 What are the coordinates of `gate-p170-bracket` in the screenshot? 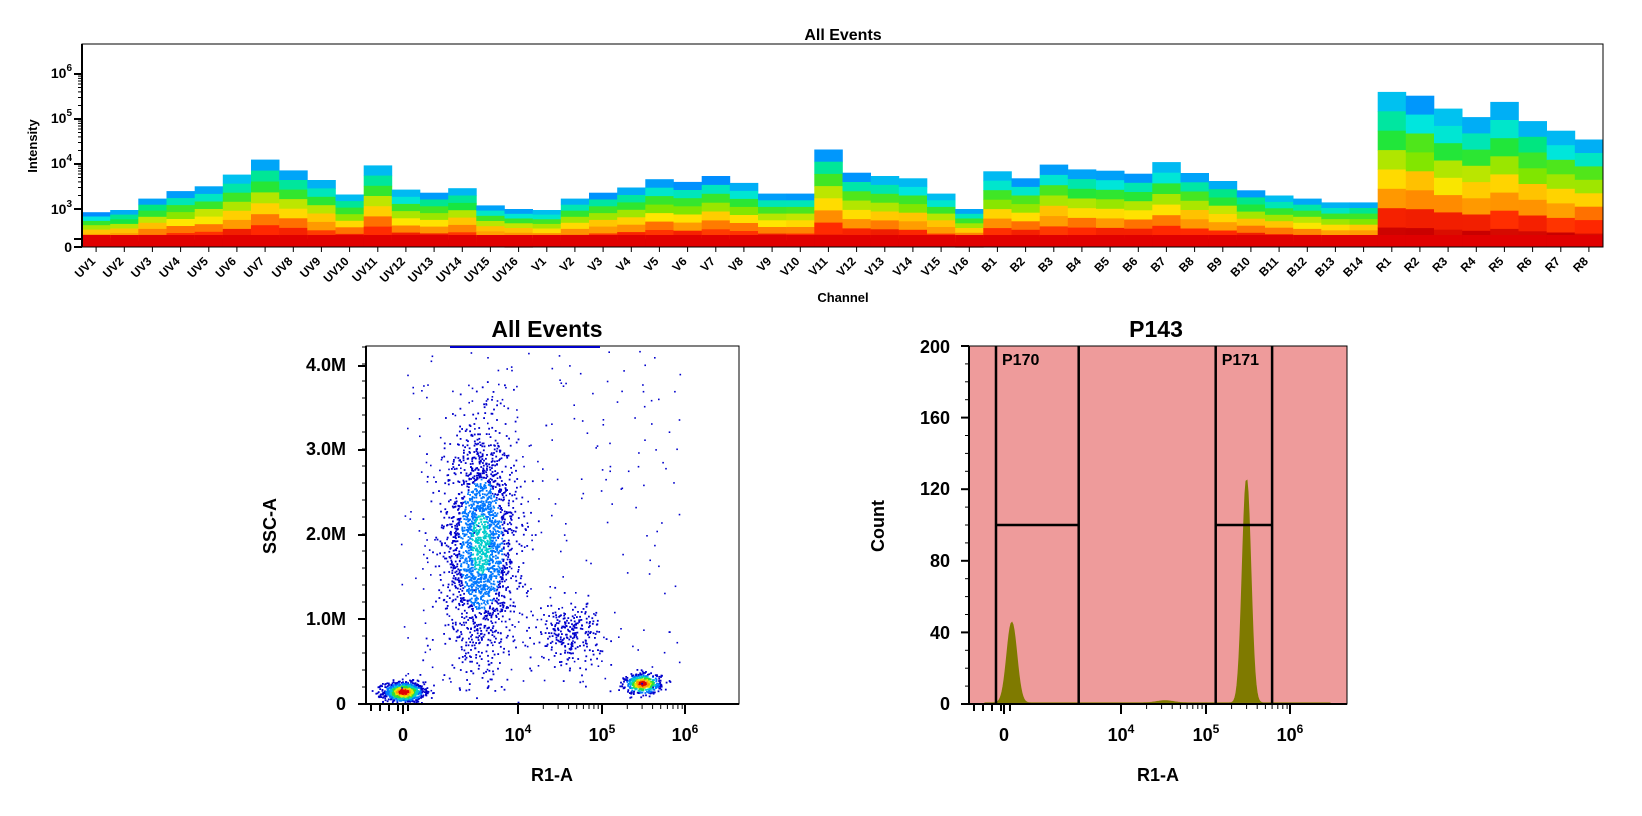 It's located at (1037, 525).